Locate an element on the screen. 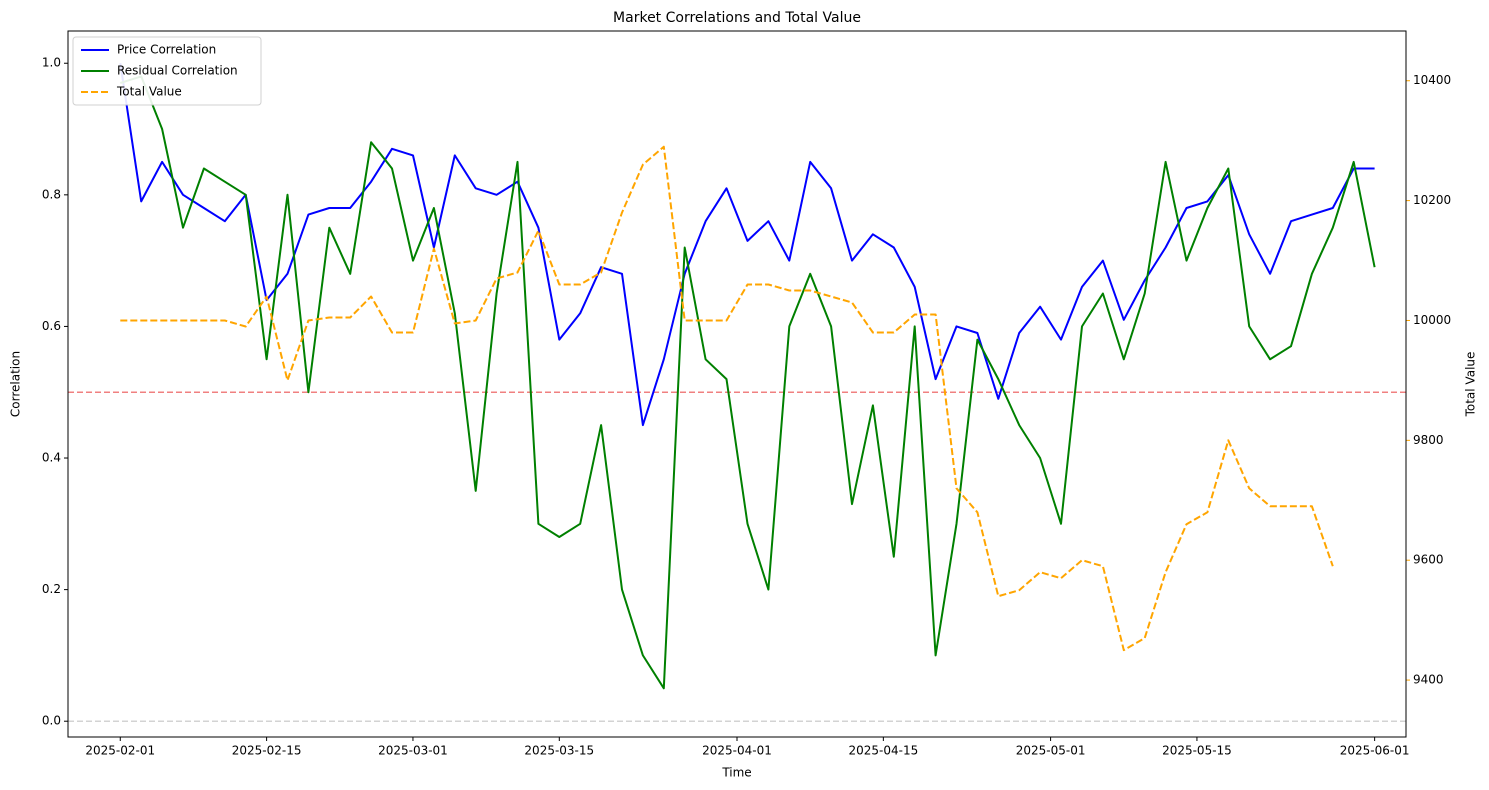 The image size is (1489, 790). y-tick-label: 0.8 is located at coordinates (51, 194).